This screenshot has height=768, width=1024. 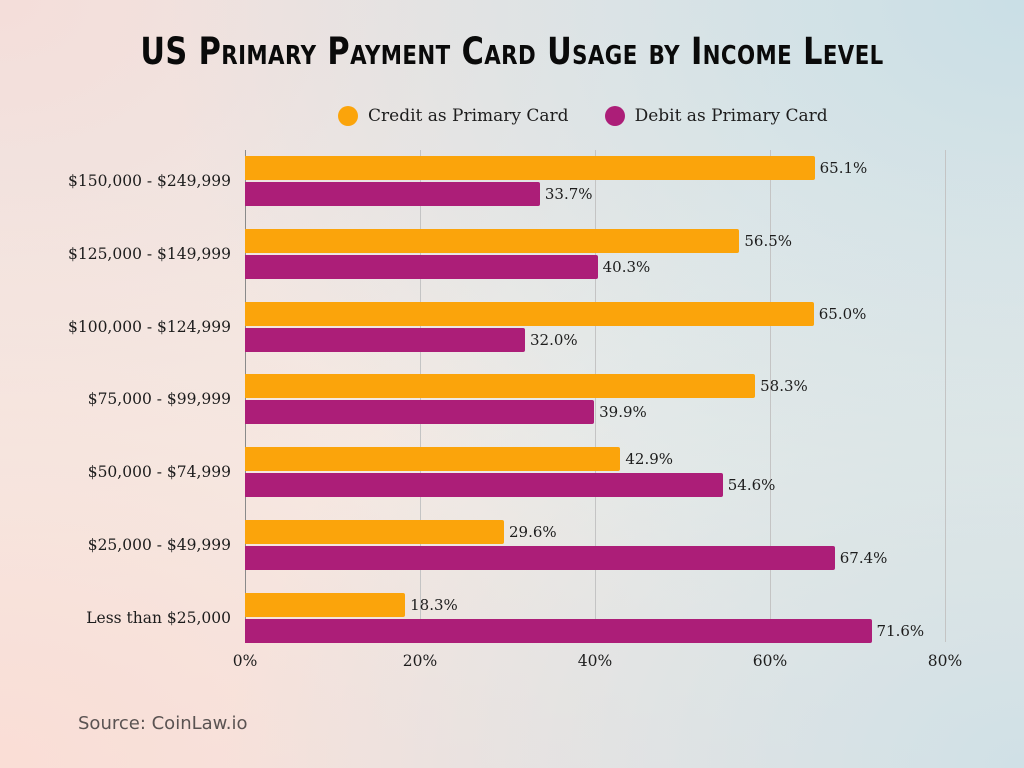 What do you see at coordinates (159, 545) in the screenshot?
I see `category-label: $25,000 - $49,999` at bounding box center [159, 545].